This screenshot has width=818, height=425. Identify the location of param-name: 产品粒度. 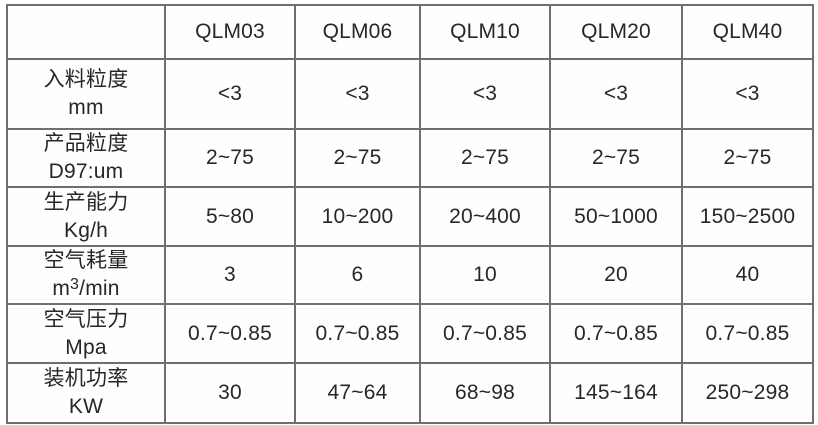
(86, 143).